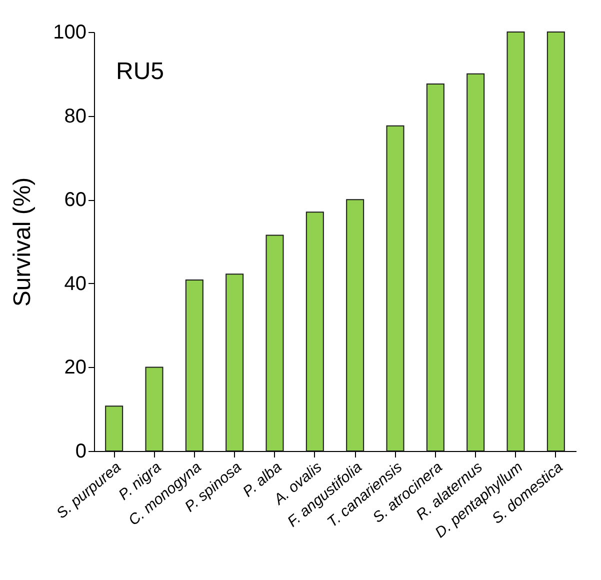  Describe the element at coordinates (75, 283) in the screenshot. I see `y-tick-label: 40` at that location.